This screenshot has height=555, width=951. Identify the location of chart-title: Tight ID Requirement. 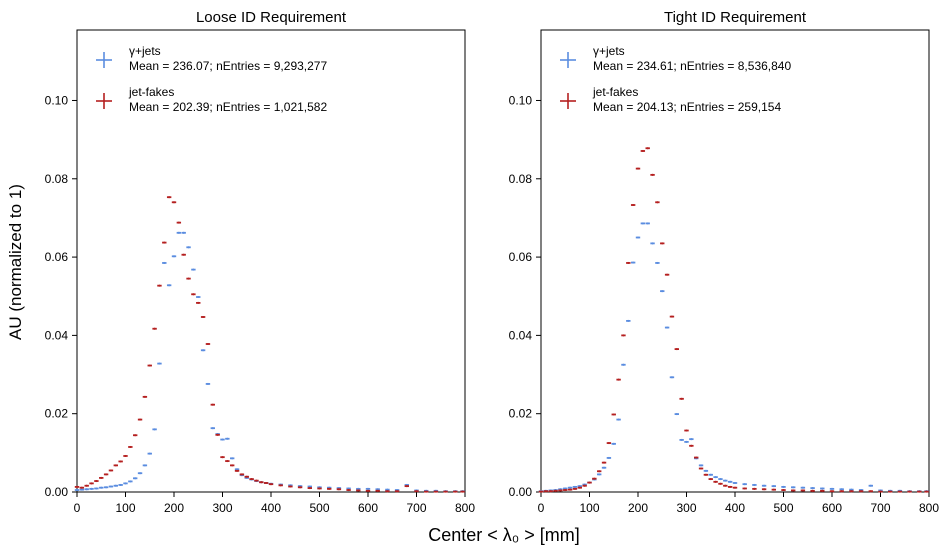
(735, 17).